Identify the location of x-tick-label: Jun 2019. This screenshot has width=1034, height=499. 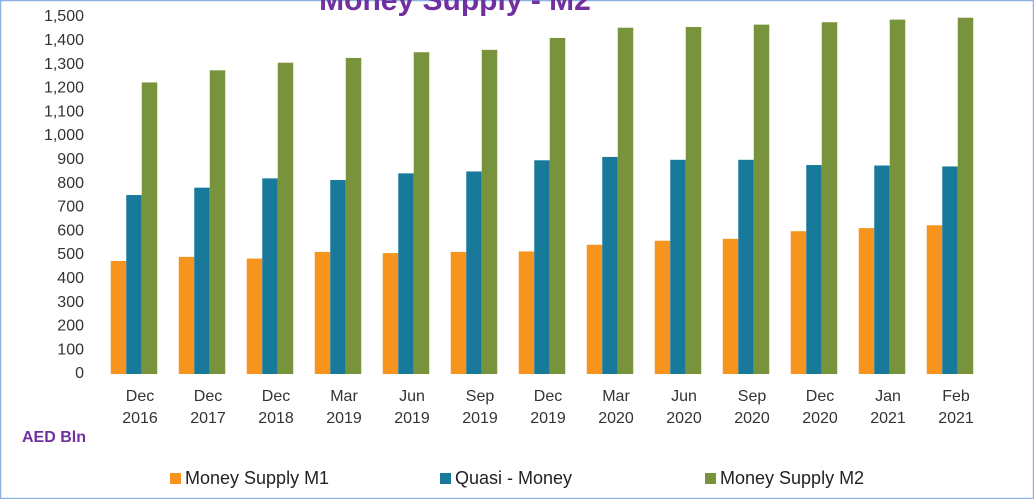
(412, 407).